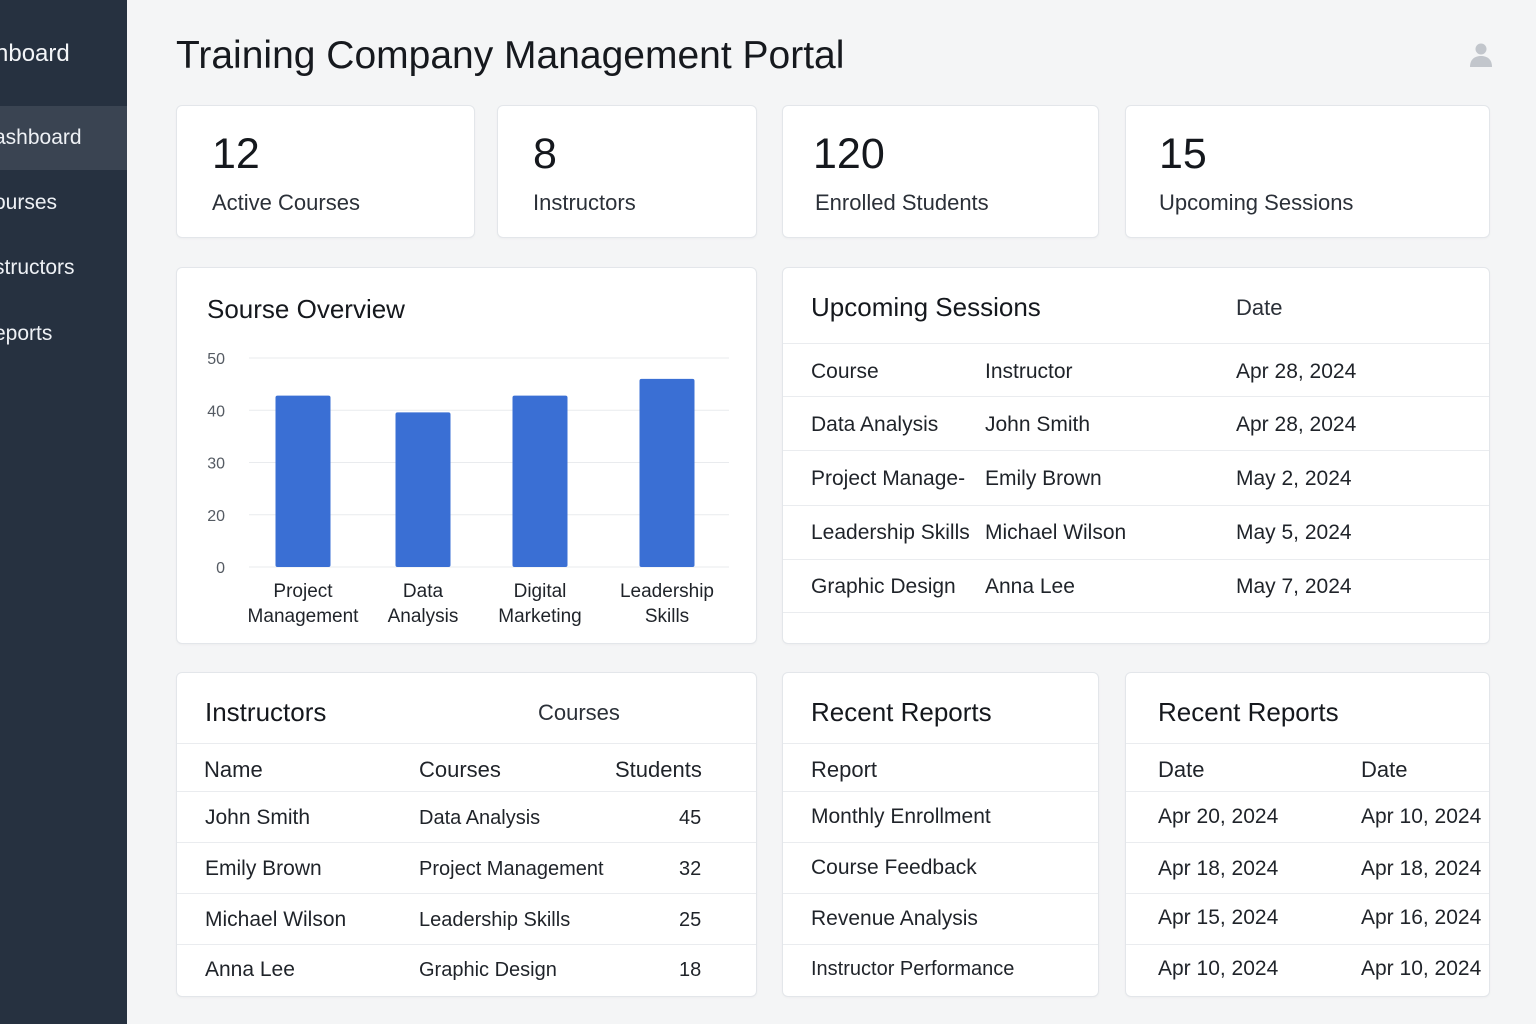 The width and height of the screenshot is (1536, 1024). I want to click on session-instructor: John Smith, so click(1038, 424).